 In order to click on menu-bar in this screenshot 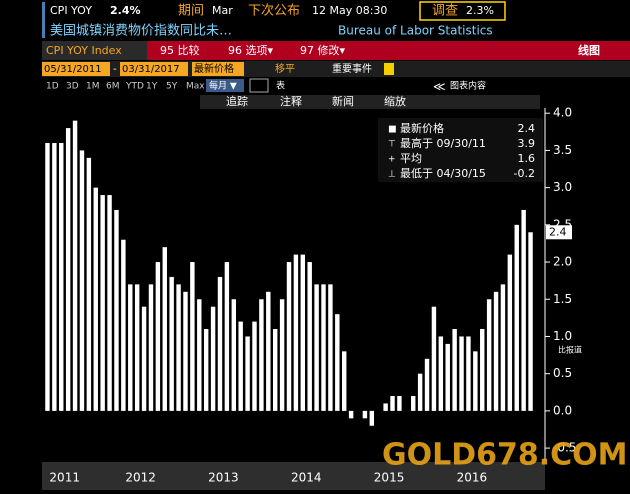, I will do `click(336, 50)`.